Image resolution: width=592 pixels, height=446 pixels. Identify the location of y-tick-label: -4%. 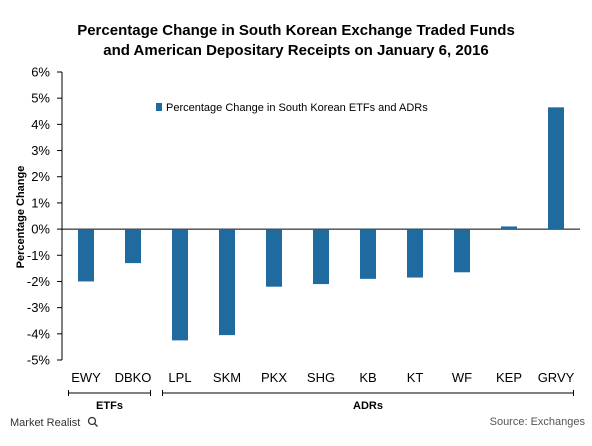
(39, 333).